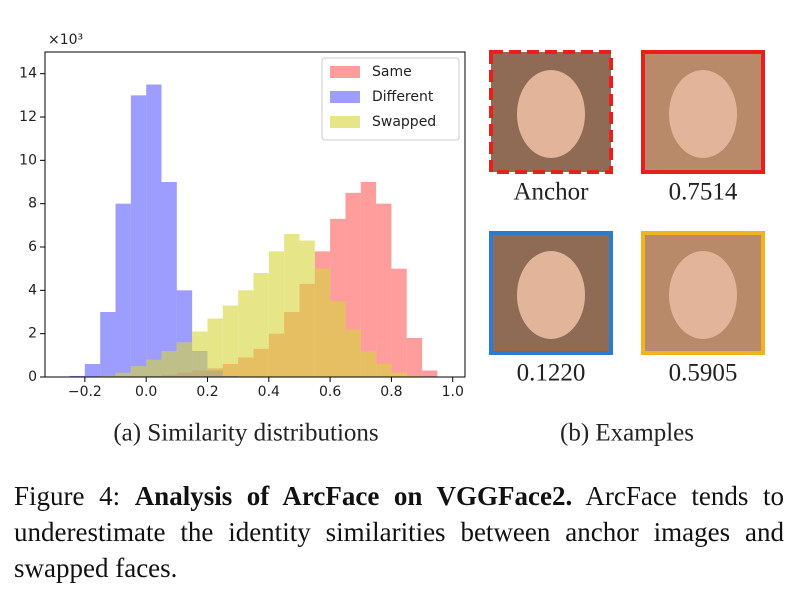  What do you see at coordinates (32, 290) in the screenshot?
I see `y-tick-label: 4` at bounding box center [32, 290].